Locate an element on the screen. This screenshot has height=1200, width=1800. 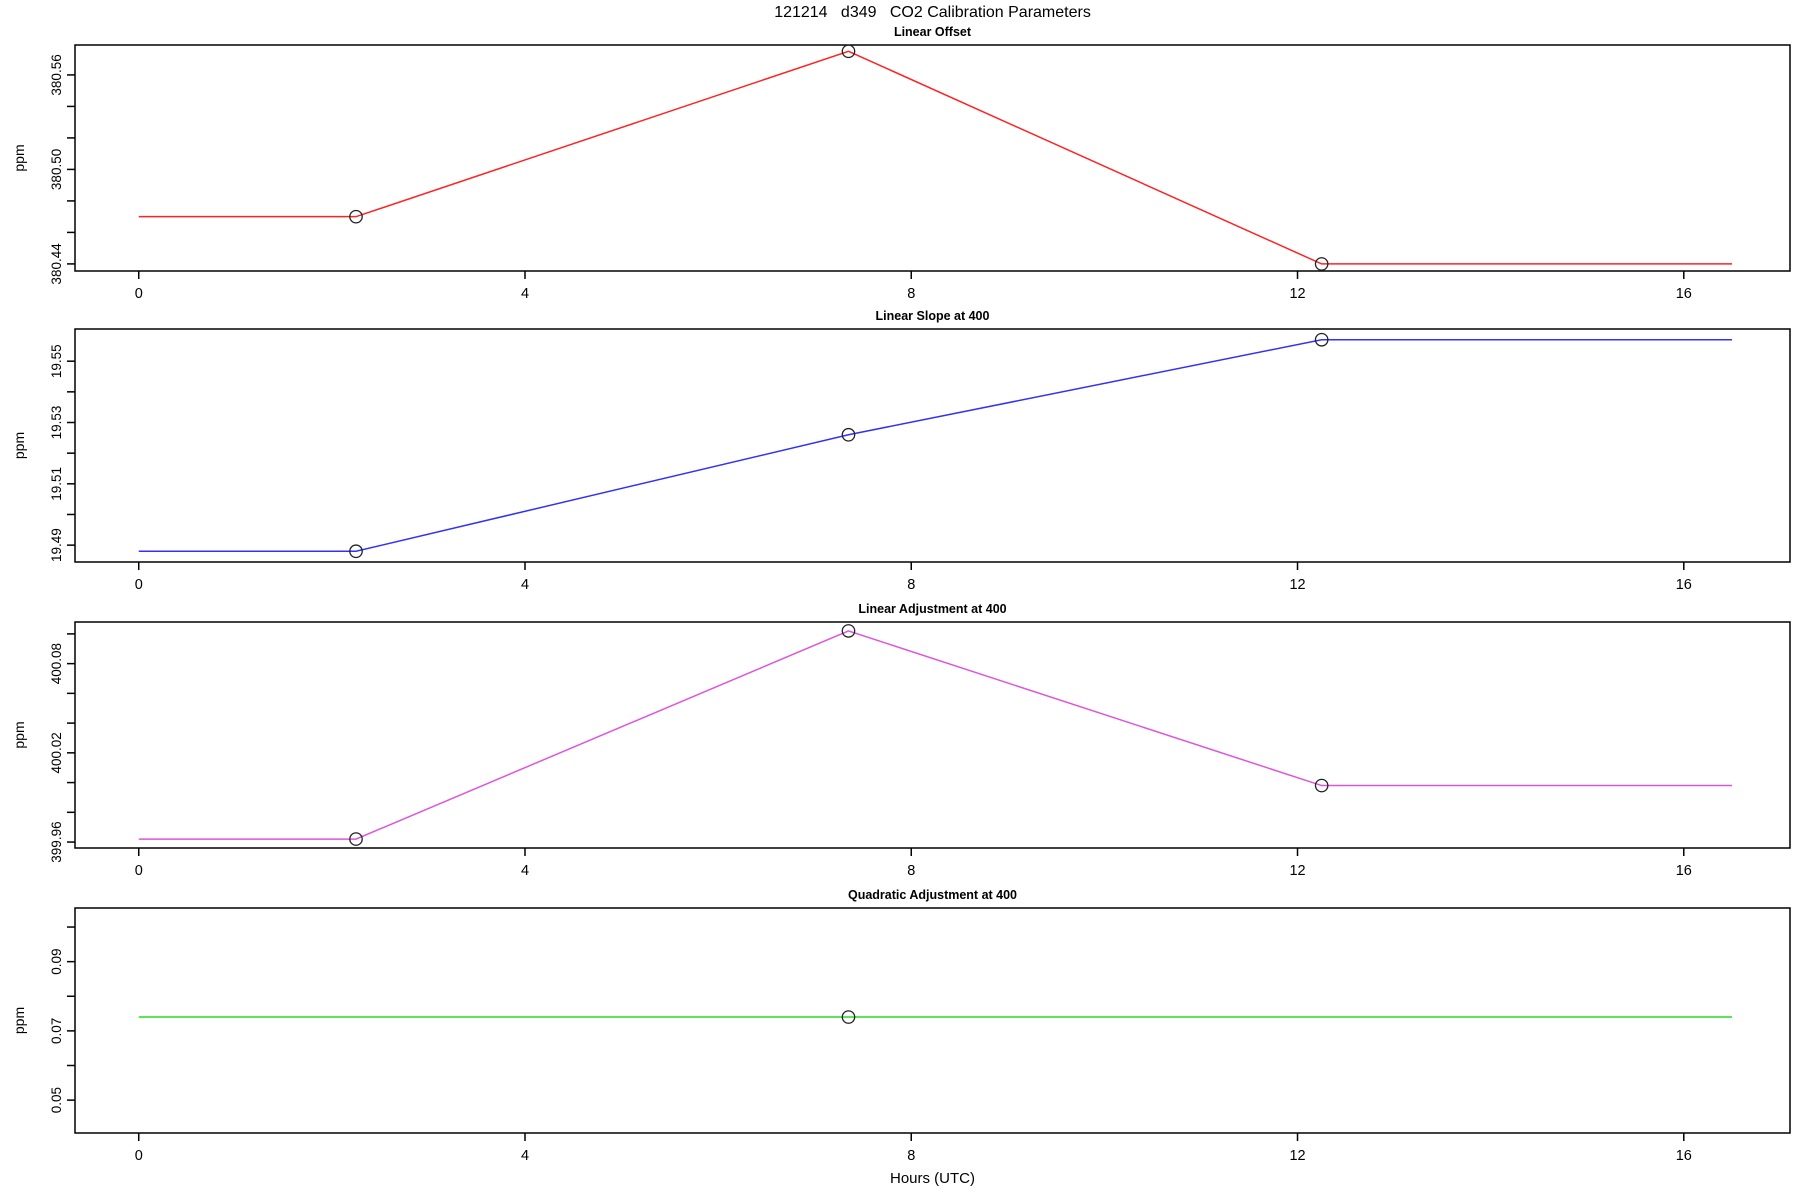
panel-title: Linear Slope at 400 is located at coordinates (933, 316).